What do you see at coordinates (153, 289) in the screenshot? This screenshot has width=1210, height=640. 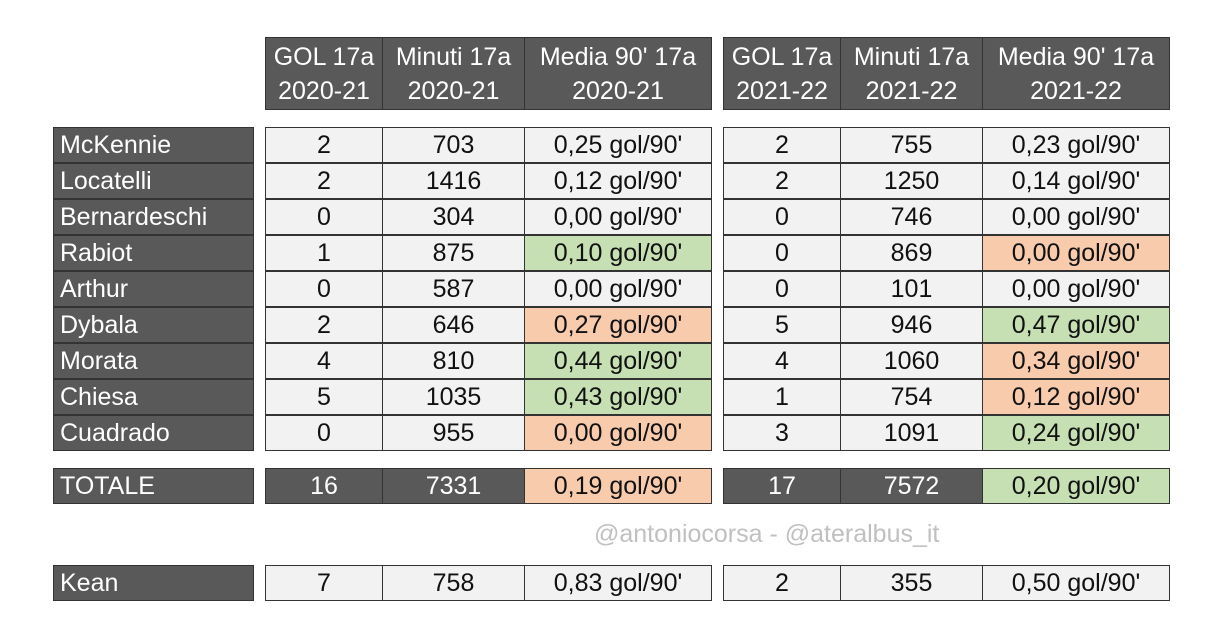 I see `player-name: Arthur` at bounding box center [153, 289].